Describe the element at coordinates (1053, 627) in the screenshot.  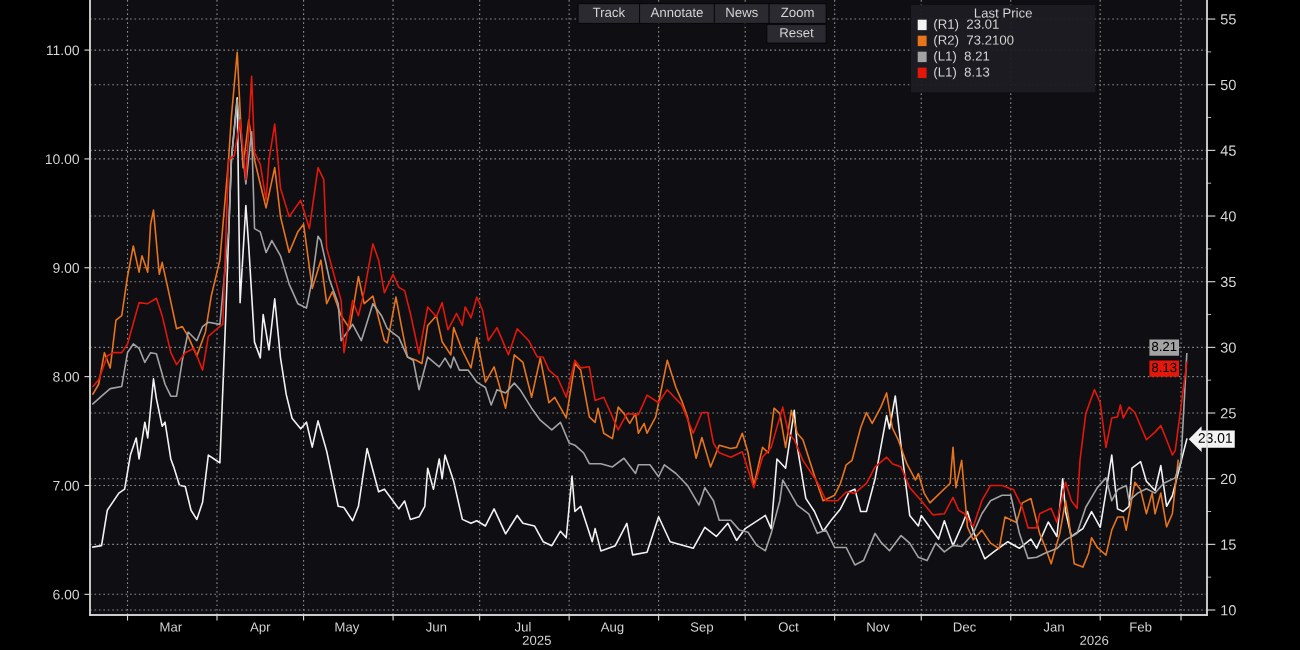
I see `x-tick-label: Jan` at that location.